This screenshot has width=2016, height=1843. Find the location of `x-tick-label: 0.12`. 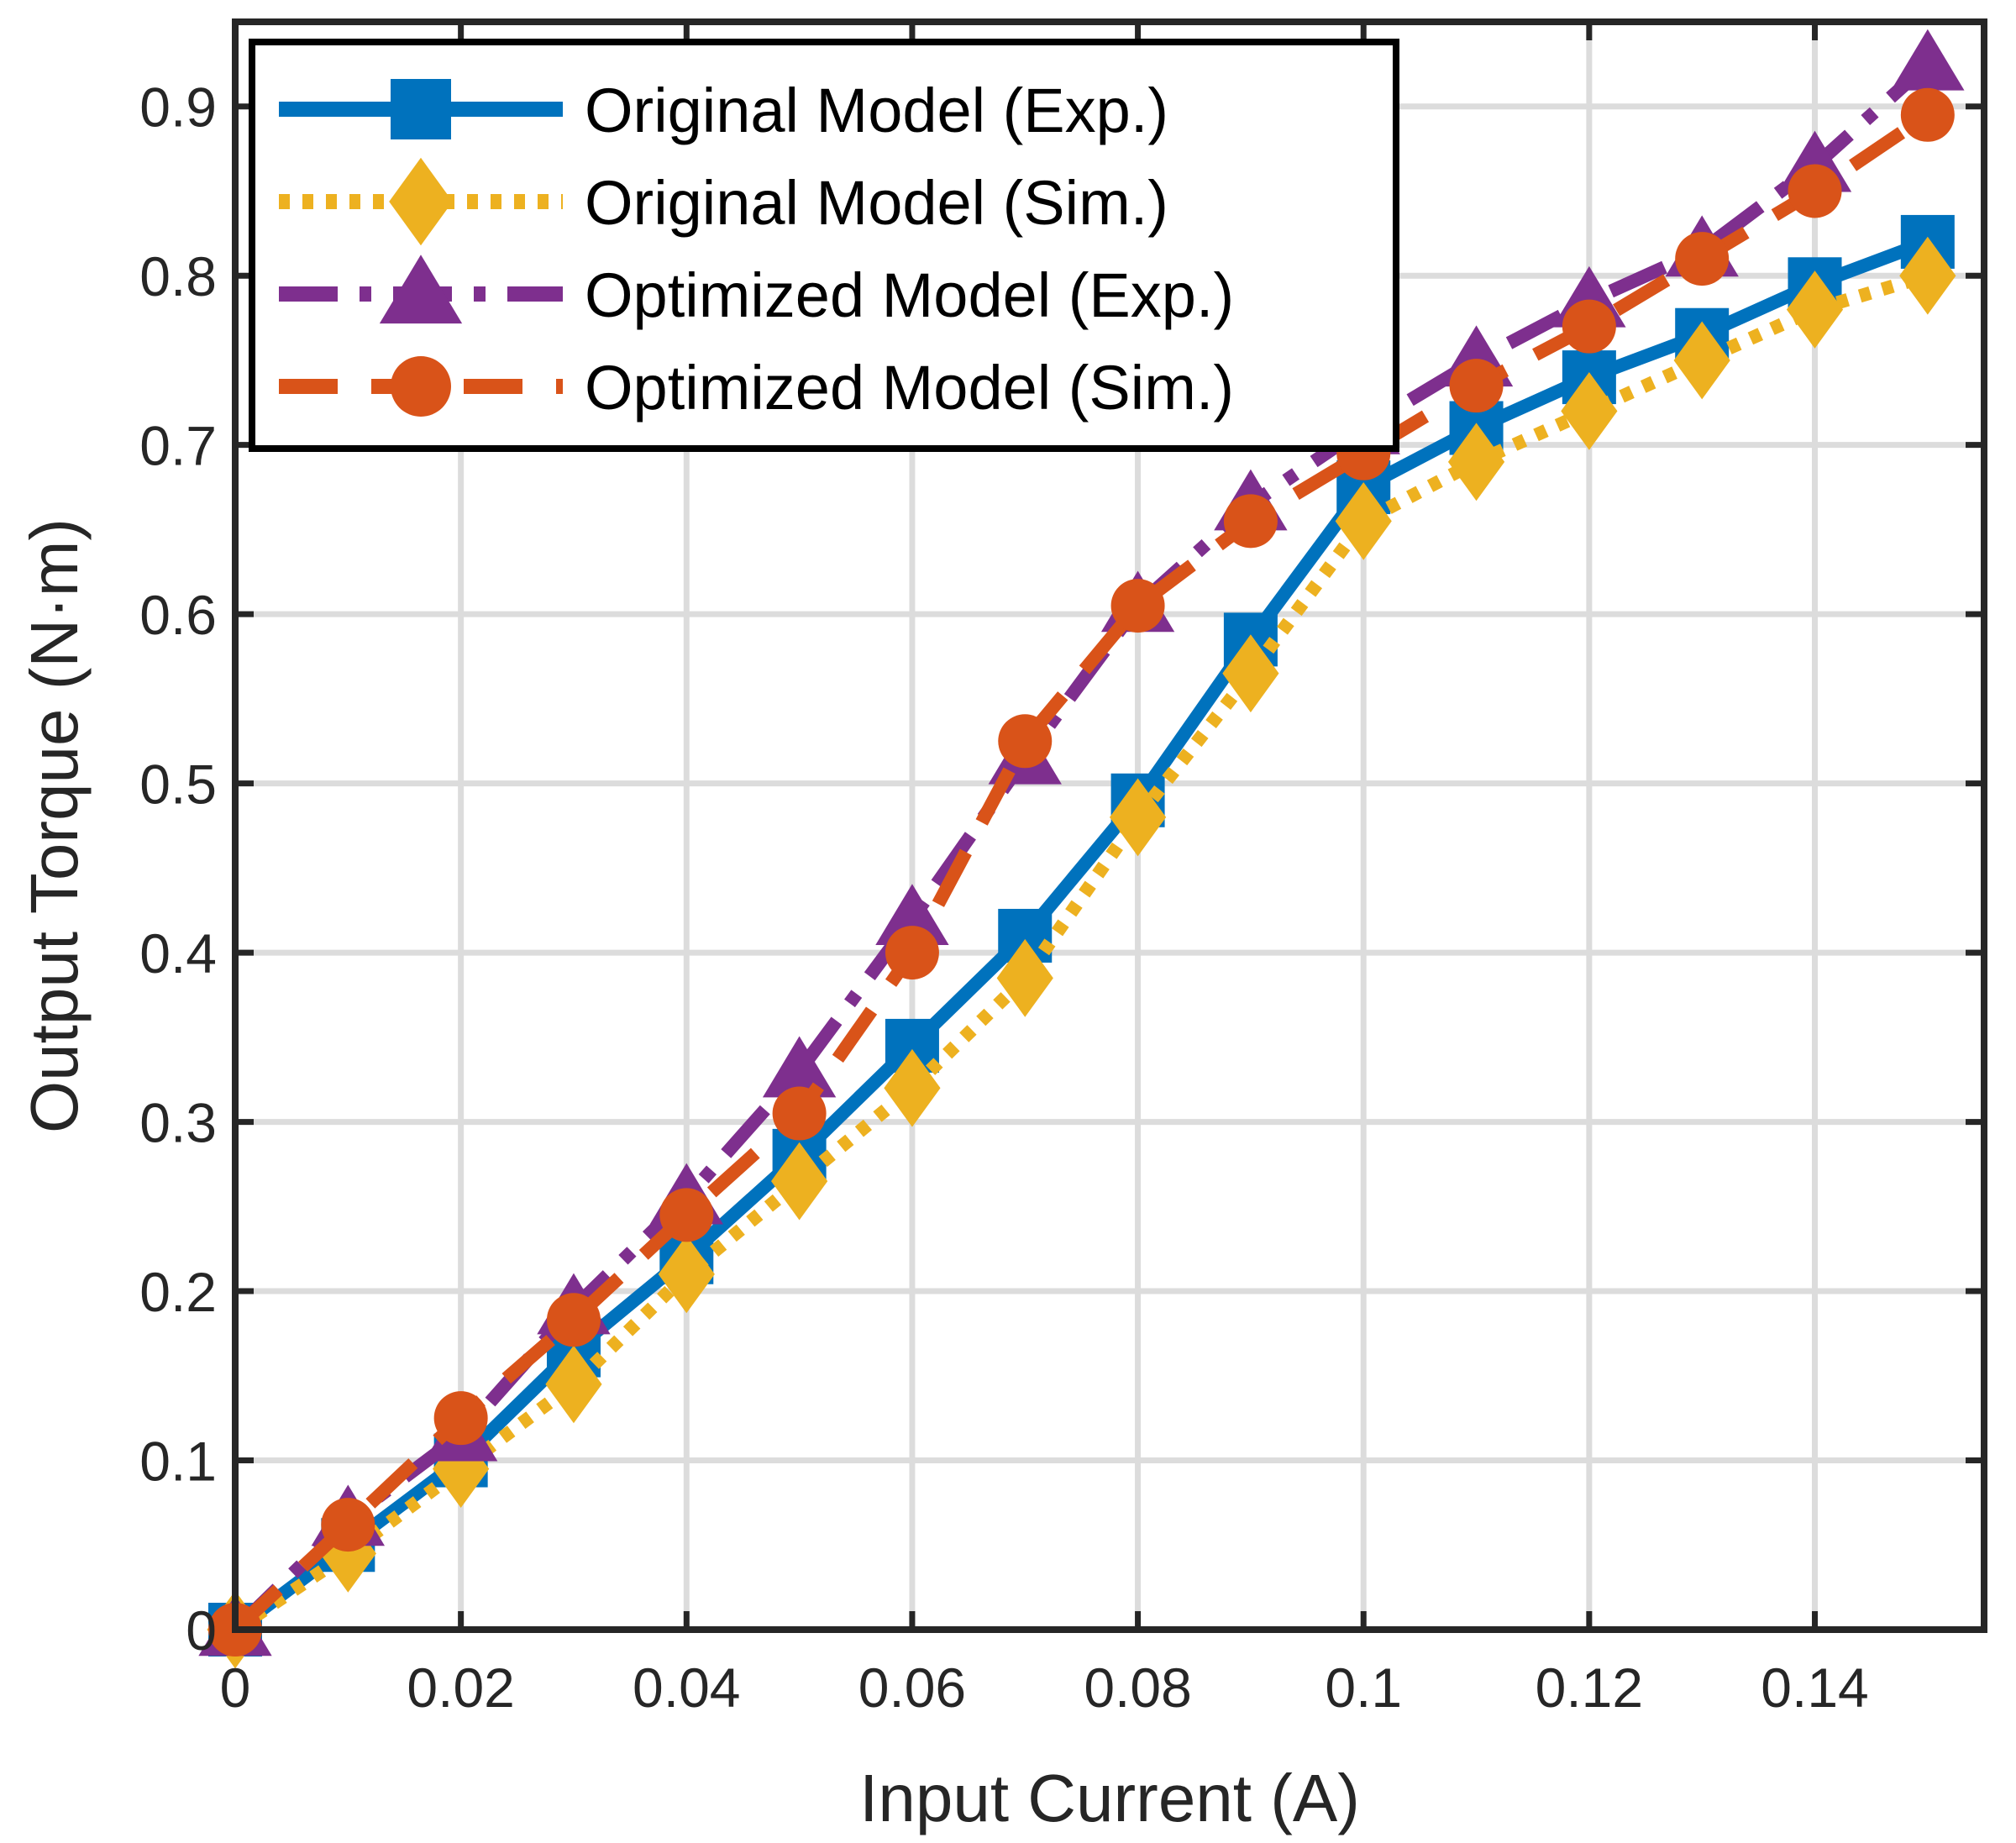

x-tick-label: 0.12 is located at coordinates (1589, 1688).